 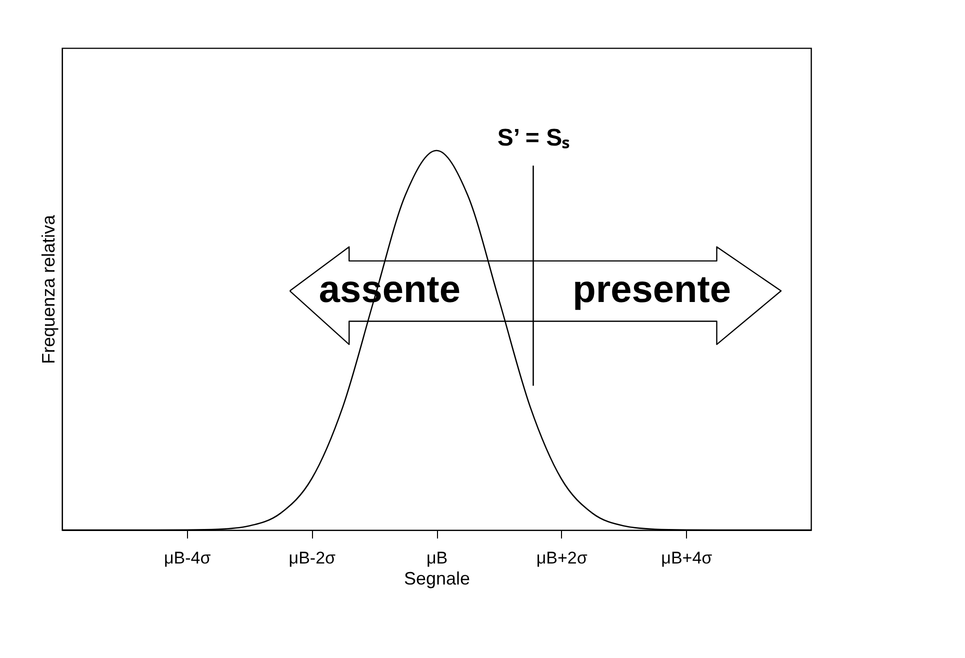 I want to click on x-tick-label: μB, so click(x=437, y=558).